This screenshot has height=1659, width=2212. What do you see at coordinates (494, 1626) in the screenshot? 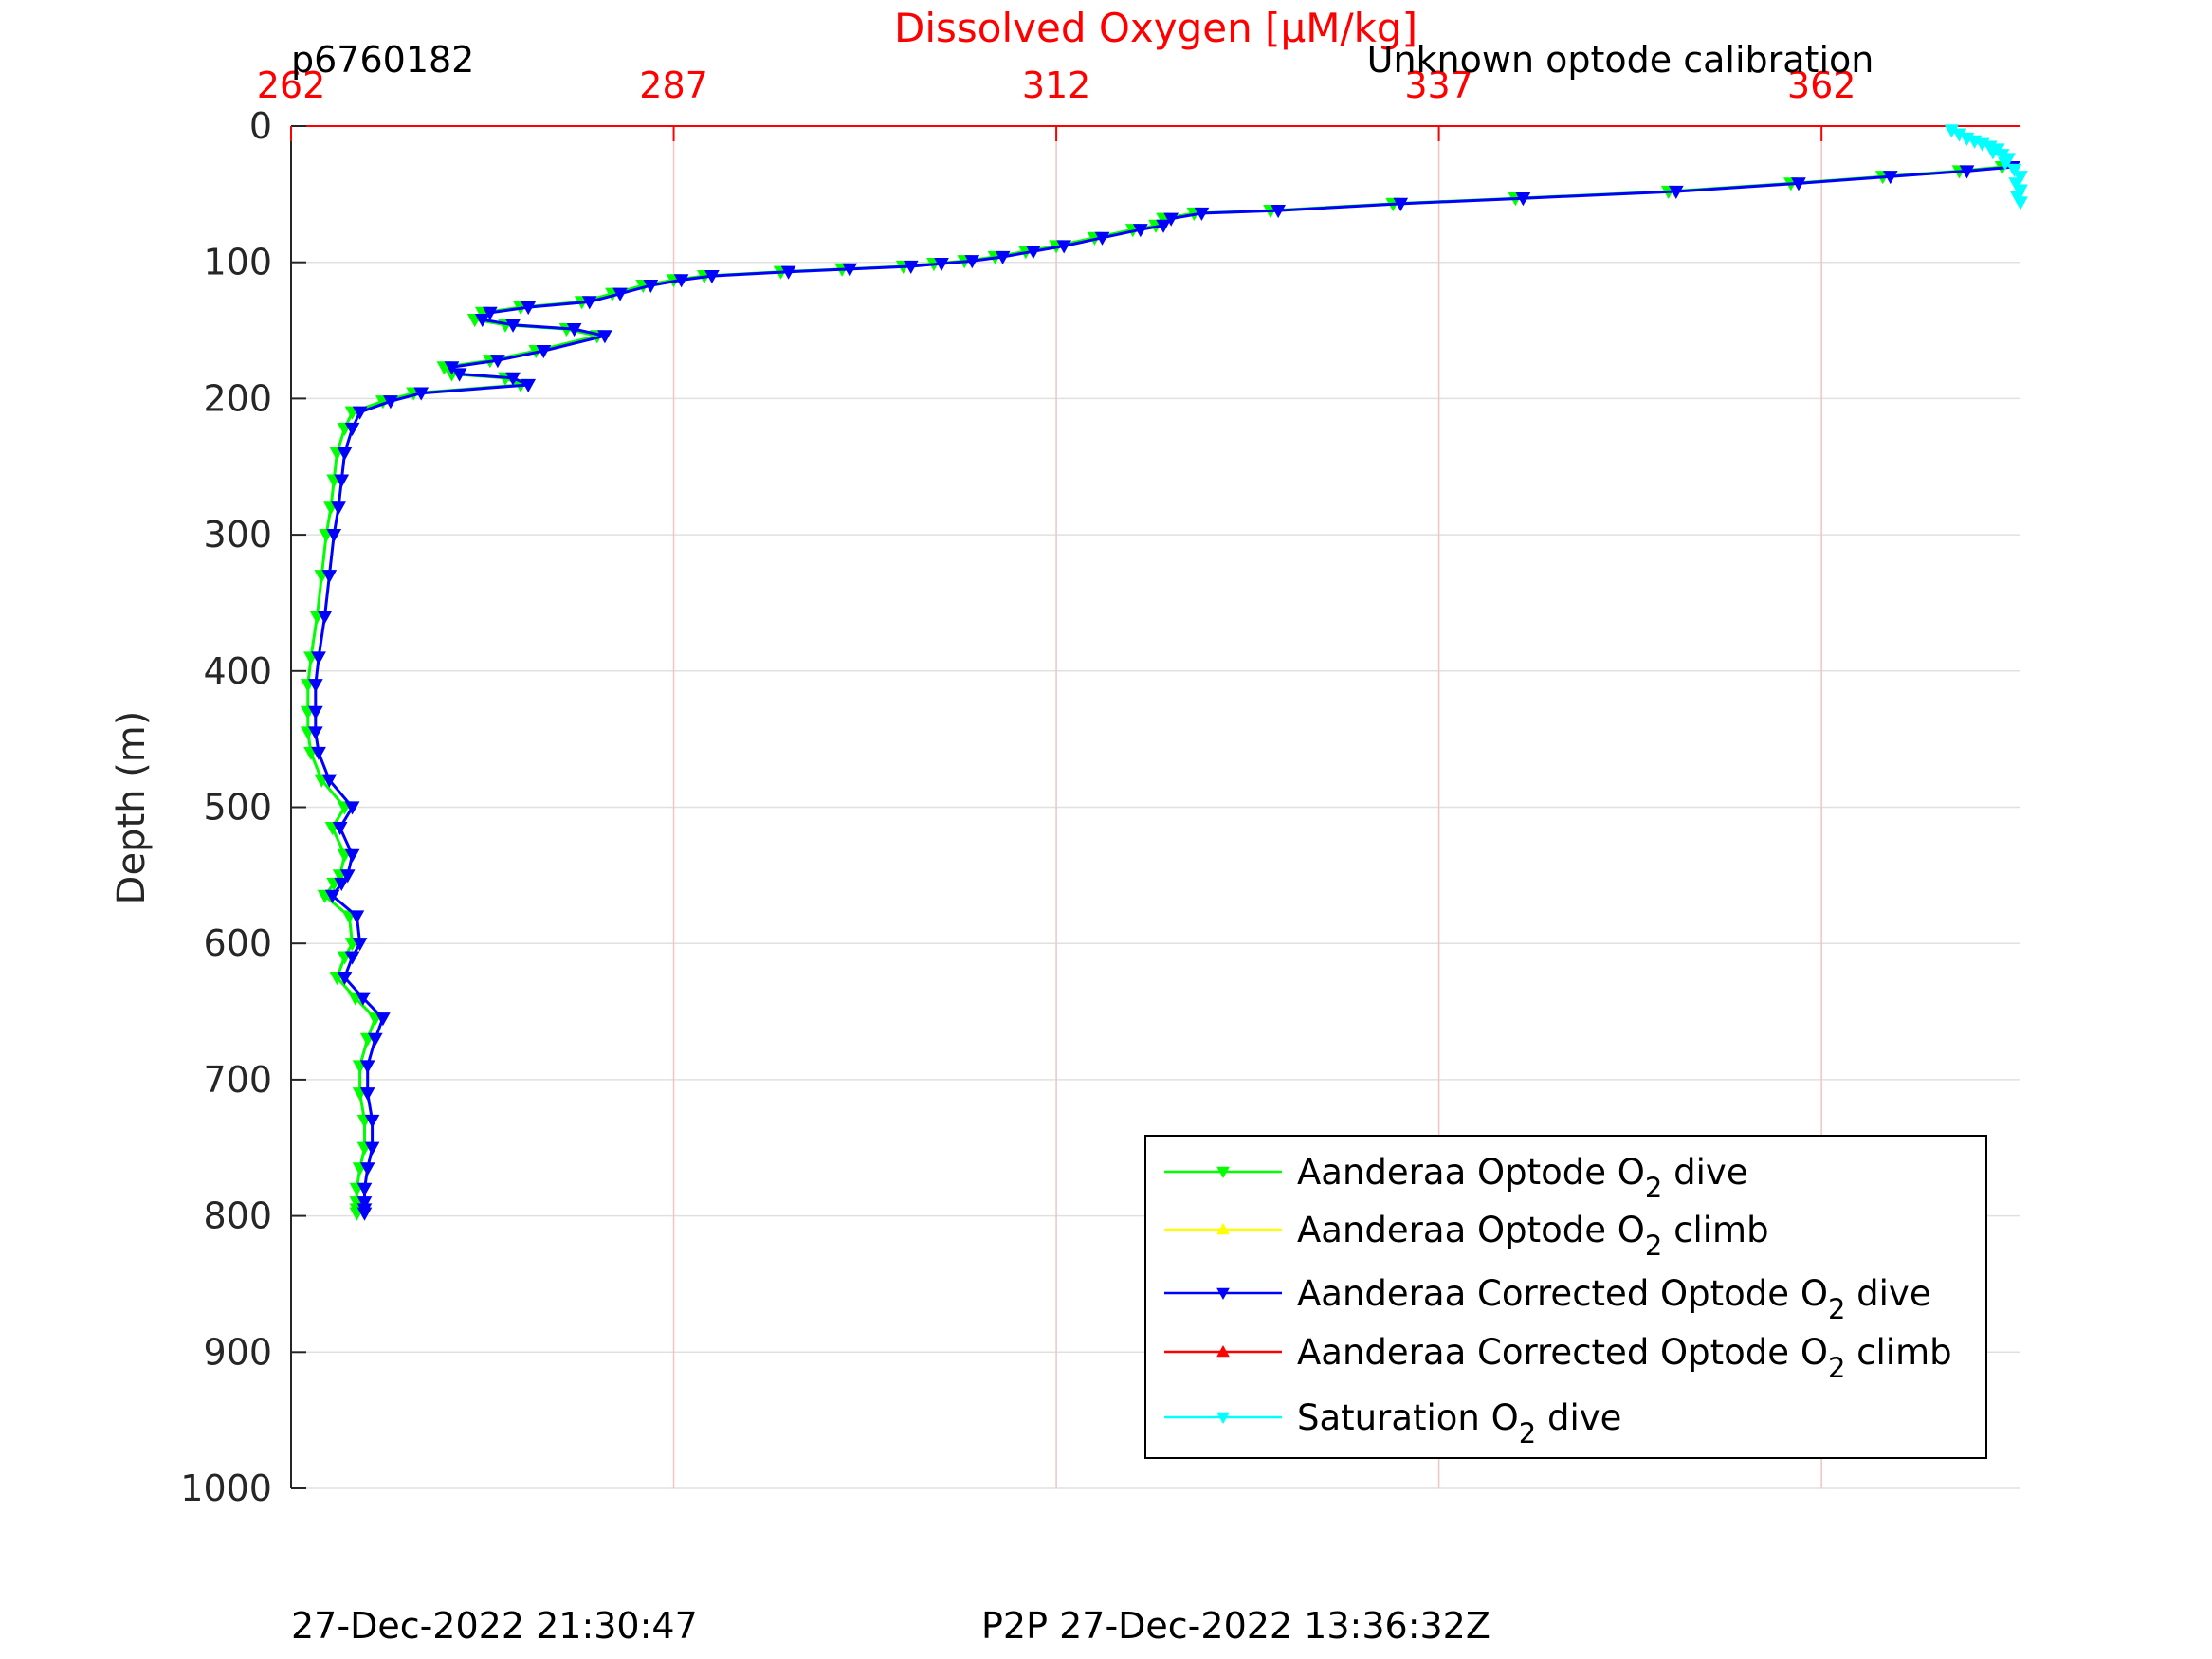
I see `footer-timestamp: 27-Dec-2022 21:30:47` at bounding box center [494, 1626].